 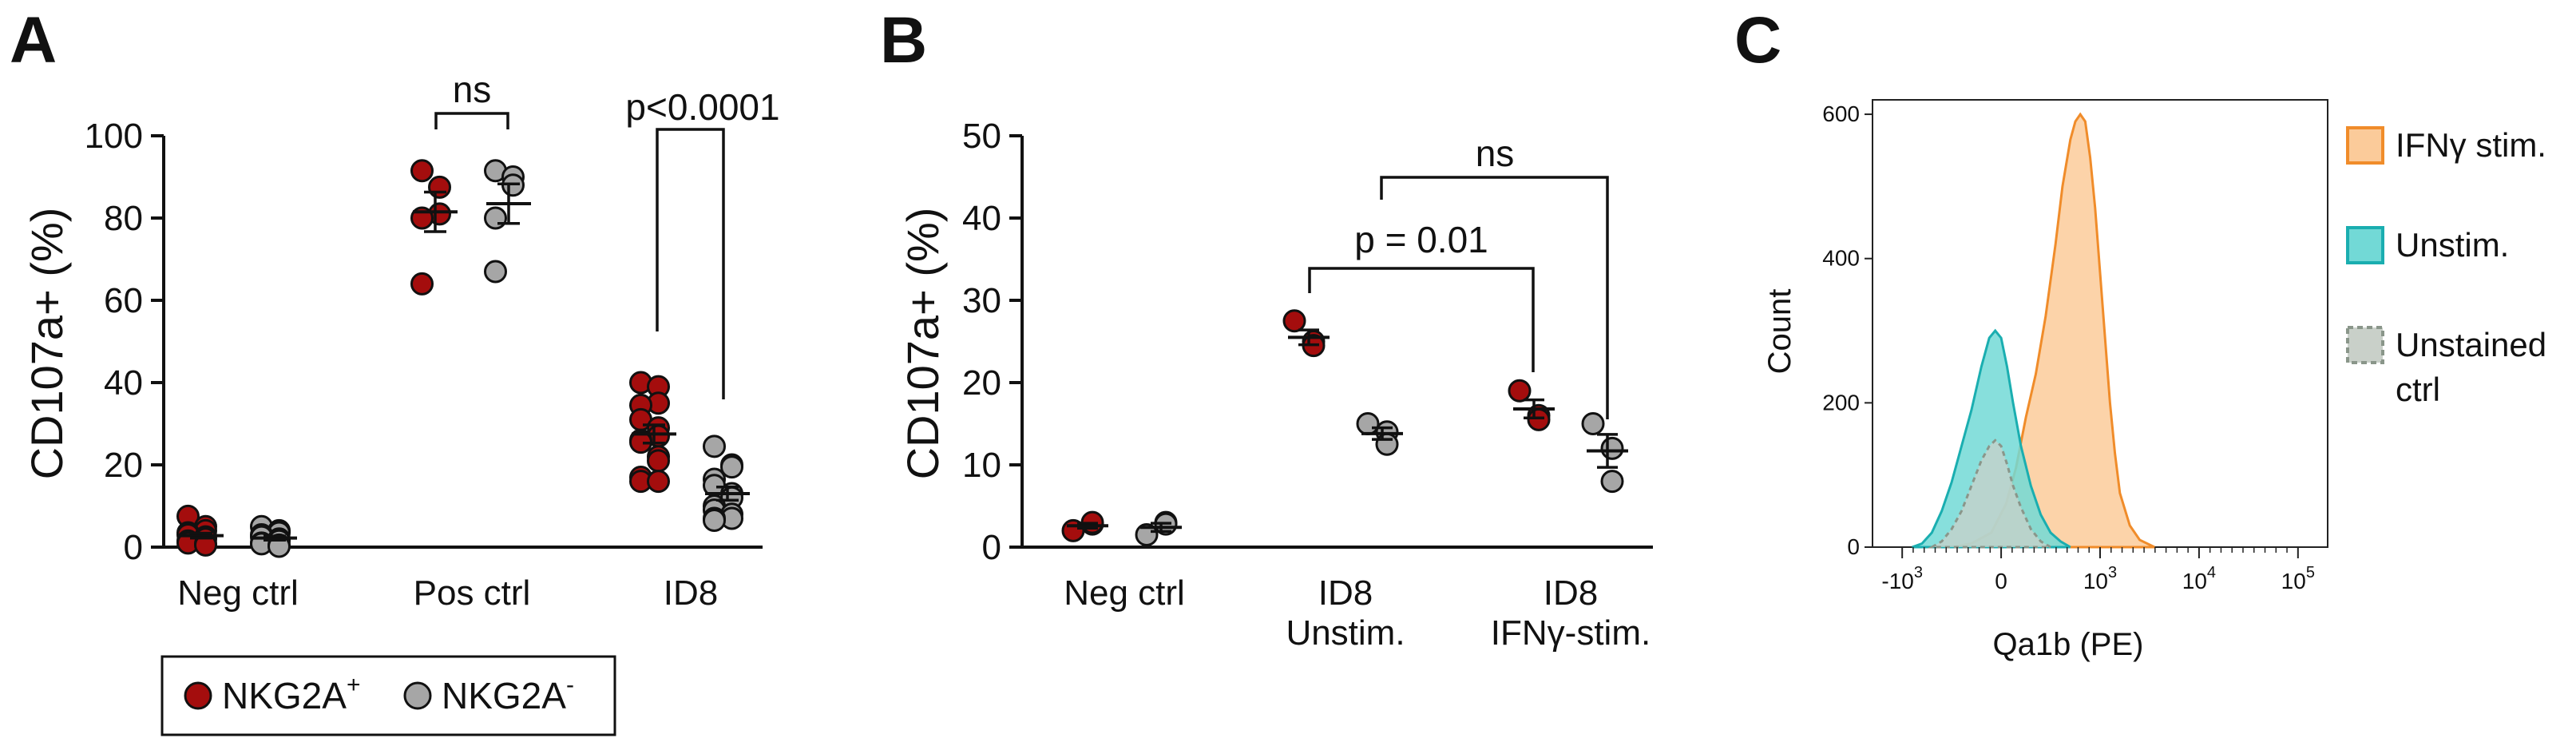 I want to click on panel-b-annotation-p: p = 0.01, so click(x=1421, y=239).